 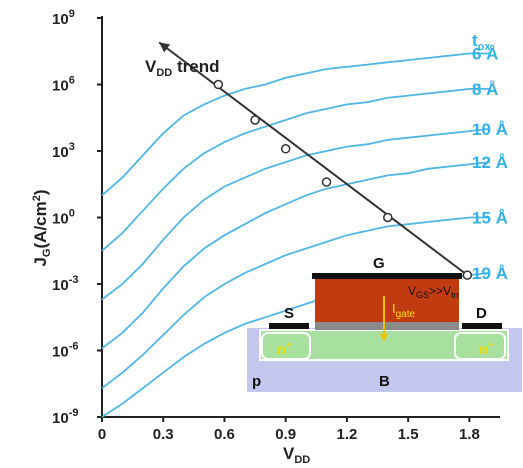 What do you see at coordinates (485, 53) in the screenshot?
I see `series-label: 6 Å` at bounding box center [485, 53].